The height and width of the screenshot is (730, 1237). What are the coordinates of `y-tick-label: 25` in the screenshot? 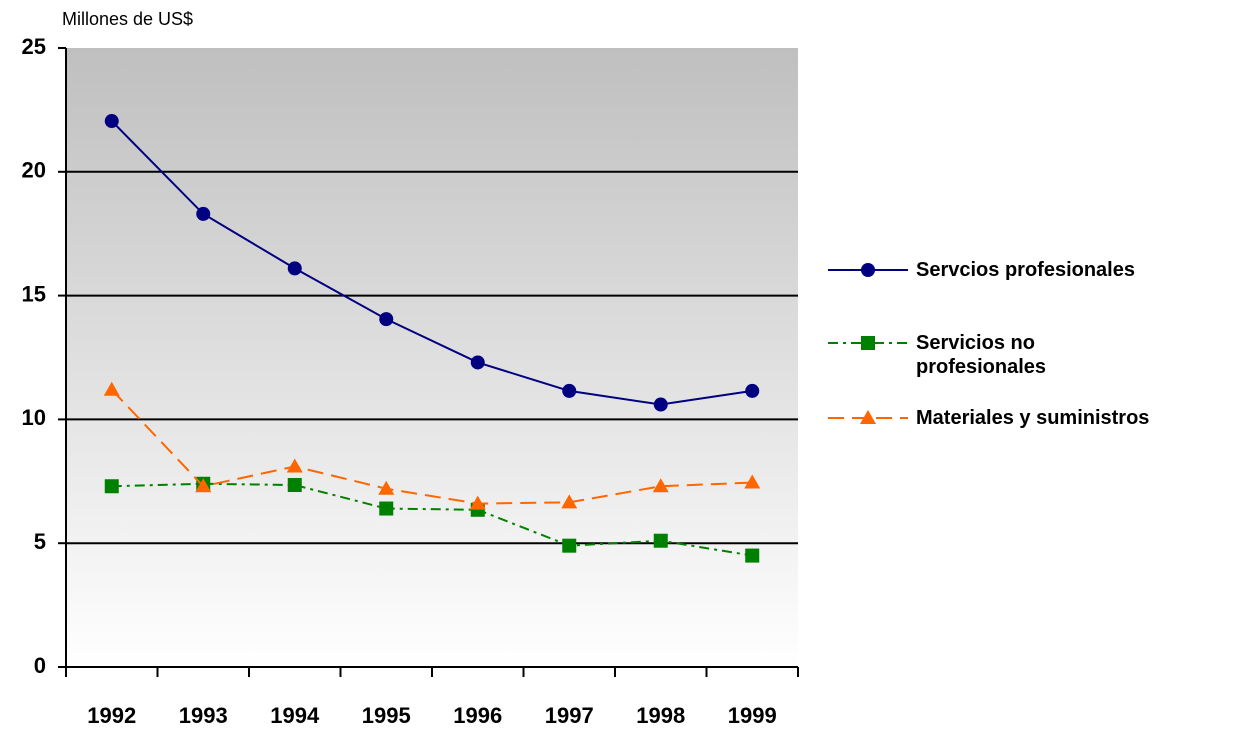 It's located at (34, 46).